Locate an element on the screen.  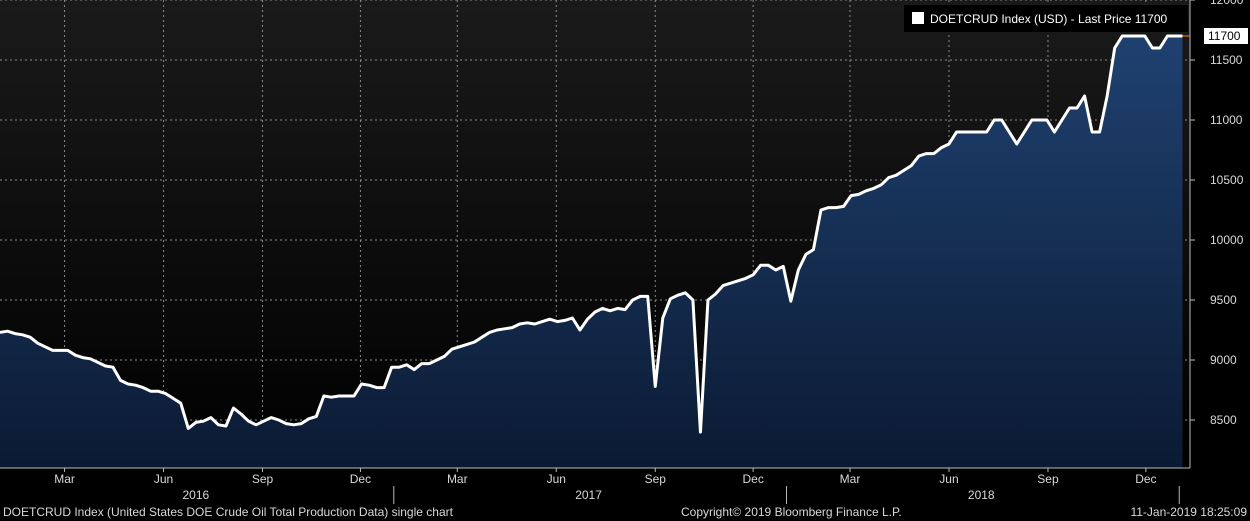
y-axis: 8500 9000 9500 10000 10500 11000 11500 12000 is located at coordinates (1216, 234).